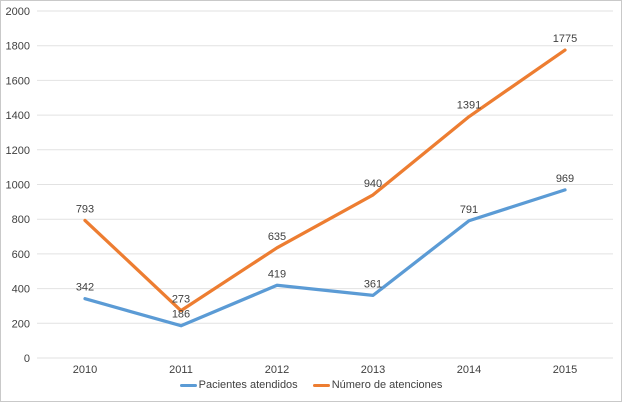  I want to click on data-label: 186, so click(181, 315).